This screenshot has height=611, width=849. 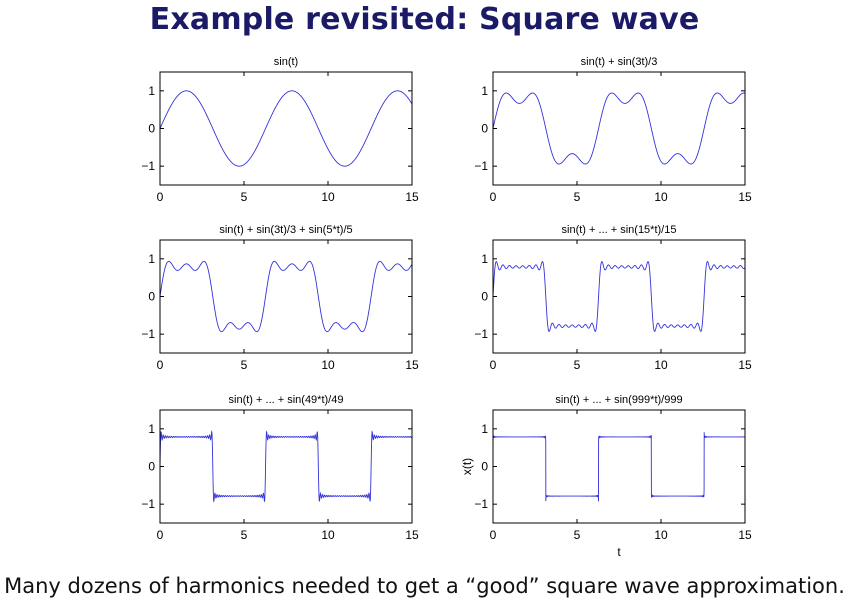 What do you see at coordinates (424, 19) in the screenshot?
I see `slide-title: Example revisited: Square wave` at bounding box center [424, 19].